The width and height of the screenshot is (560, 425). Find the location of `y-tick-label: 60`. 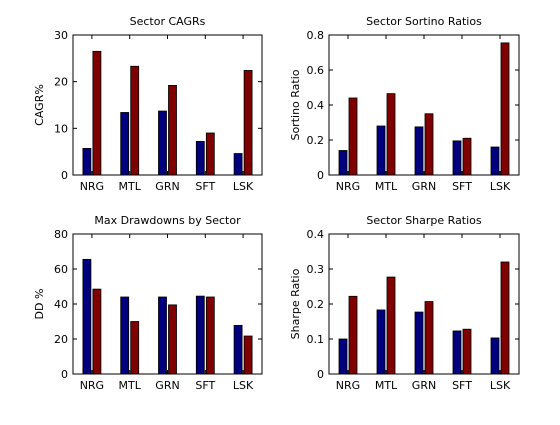

y-tick-label: 60 is located at coordinates (61, 269).